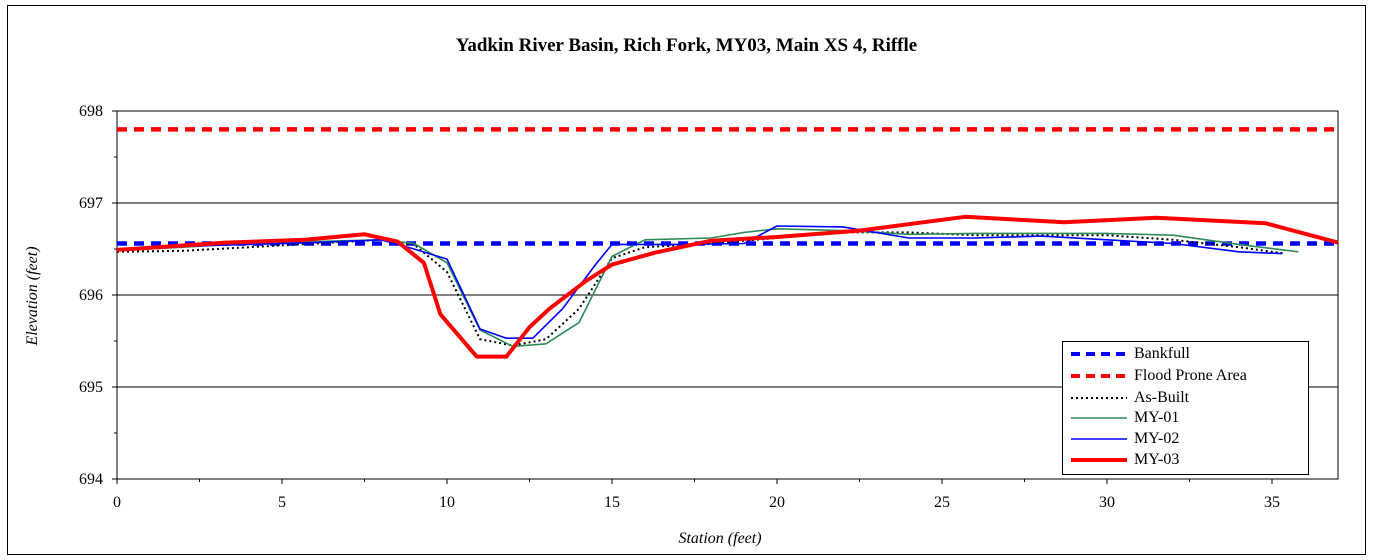 This screenshot has width=1373, height=560. Describe the element at coordinates (447, 502) in the screenshot. I see `x-tick-label: 10` at that location.